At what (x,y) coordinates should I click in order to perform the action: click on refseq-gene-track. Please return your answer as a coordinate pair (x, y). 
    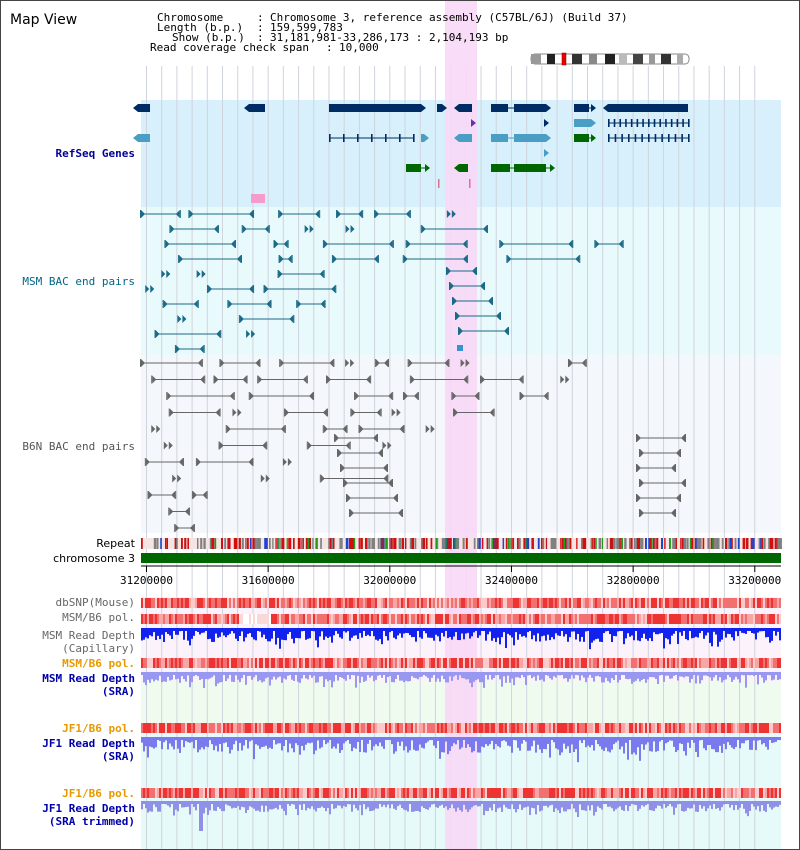
    Looking at the image, I should click on (411, 153).